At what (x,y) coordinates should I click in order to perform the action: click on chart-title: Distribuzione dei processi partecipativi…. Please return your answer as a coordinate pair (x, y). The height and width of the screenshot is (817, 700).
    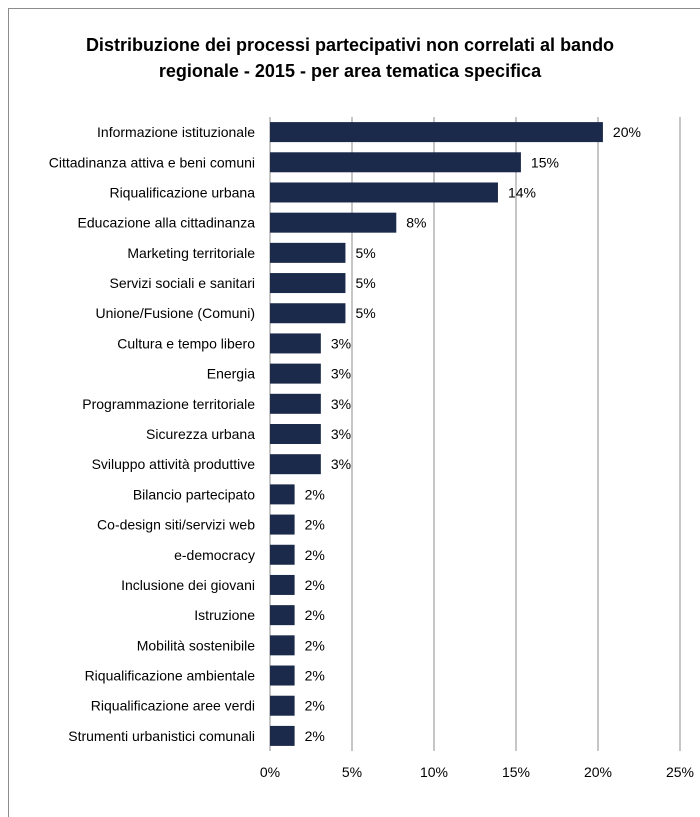
    Looking at the image, I should click on (350, 58).